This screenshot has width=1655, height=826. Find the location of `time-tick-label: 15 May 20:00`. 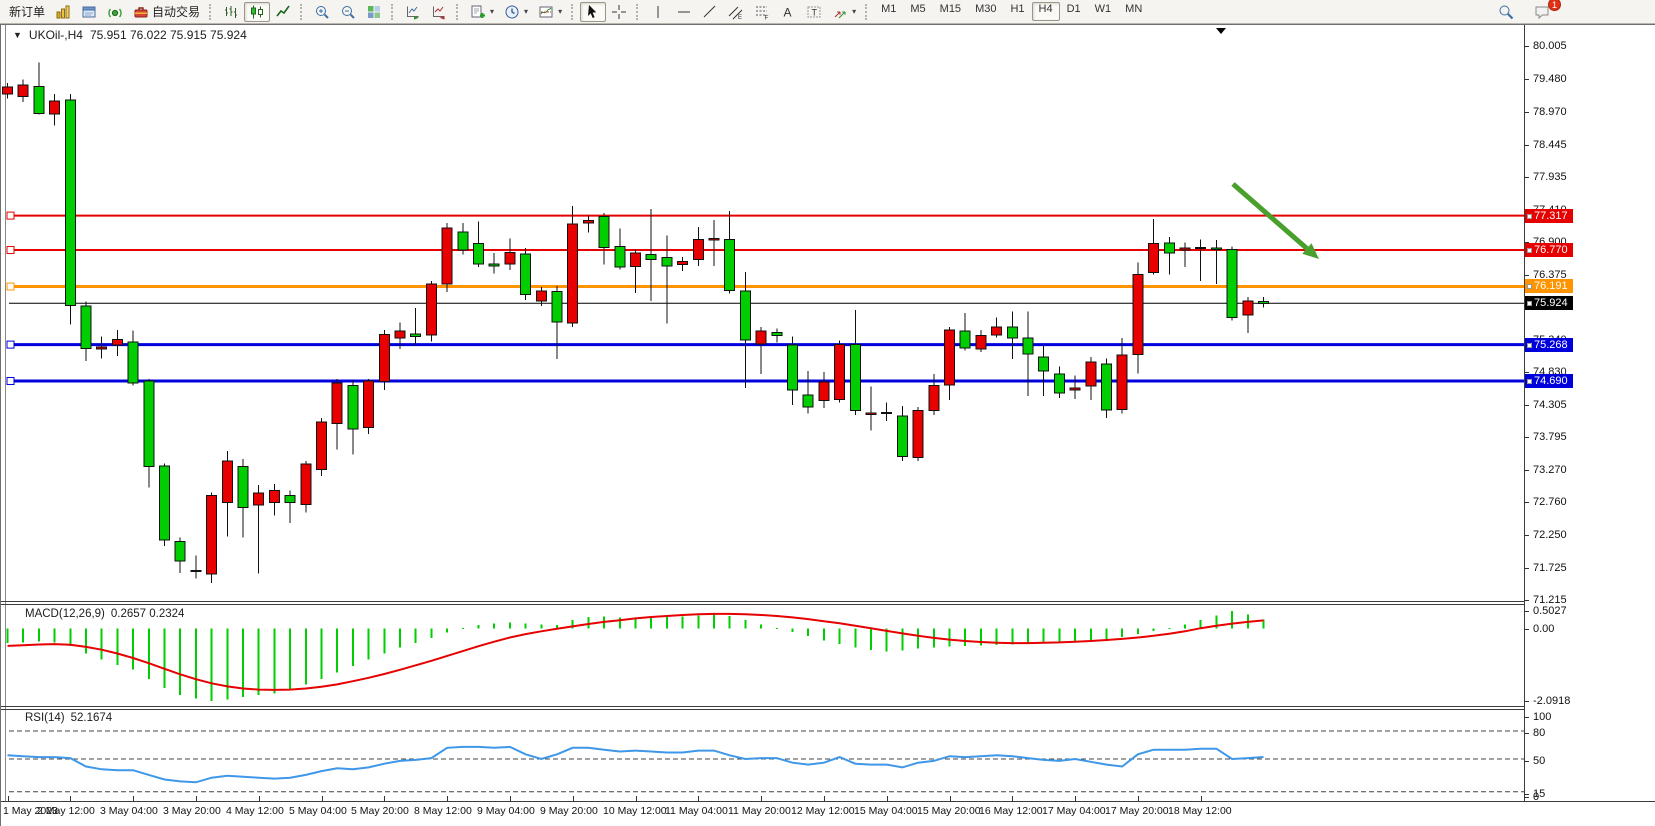

time-tick-label: 15 May 20:00 is located at coordinates (949, 811).